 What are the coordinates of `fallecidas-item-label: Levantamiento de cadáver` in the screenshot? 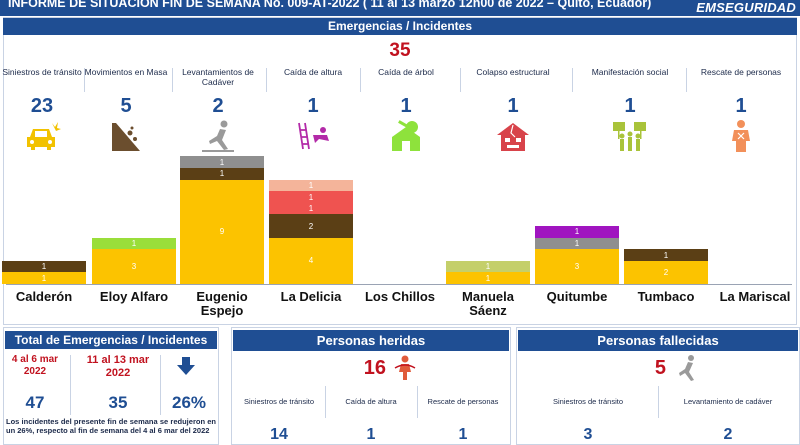 It's located at (728, 401).